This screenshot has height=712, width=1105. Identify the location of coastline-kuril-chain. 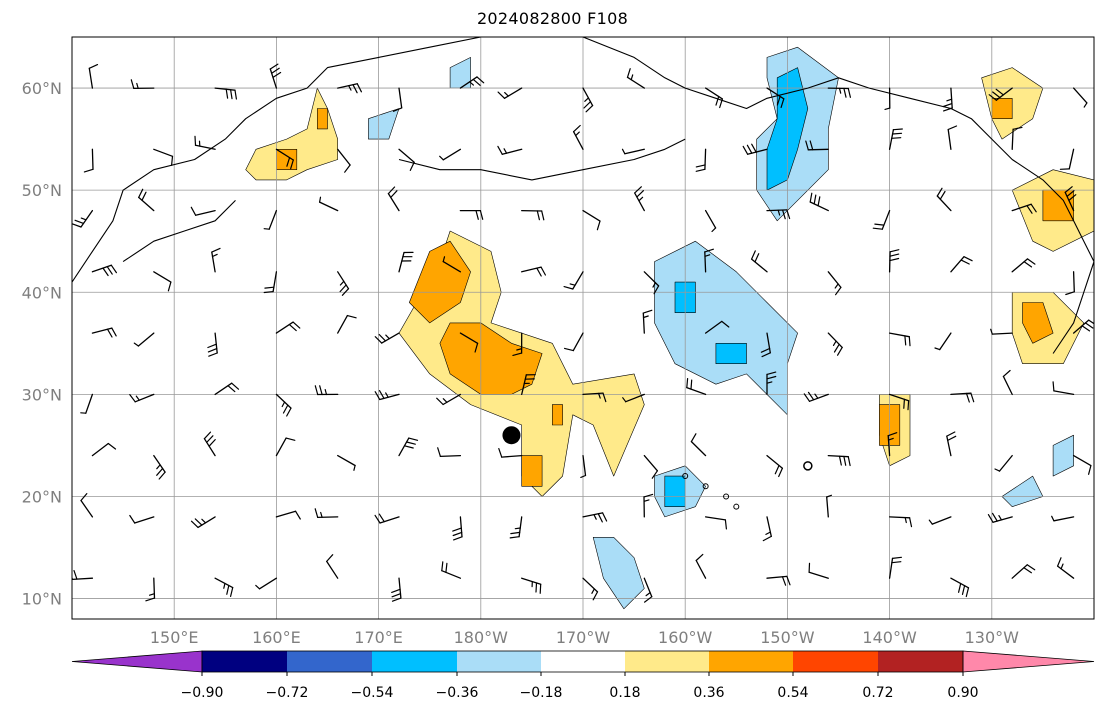
(179, 231).